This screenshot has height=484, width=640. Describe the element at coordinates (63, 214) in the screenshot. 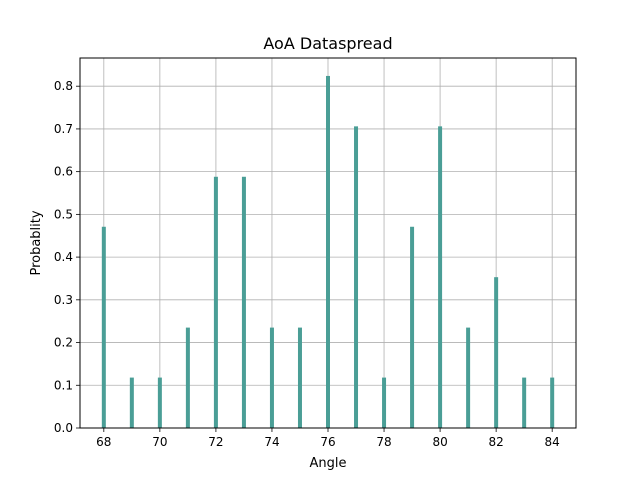

I see `y-tick-label: 0.5` at that location.